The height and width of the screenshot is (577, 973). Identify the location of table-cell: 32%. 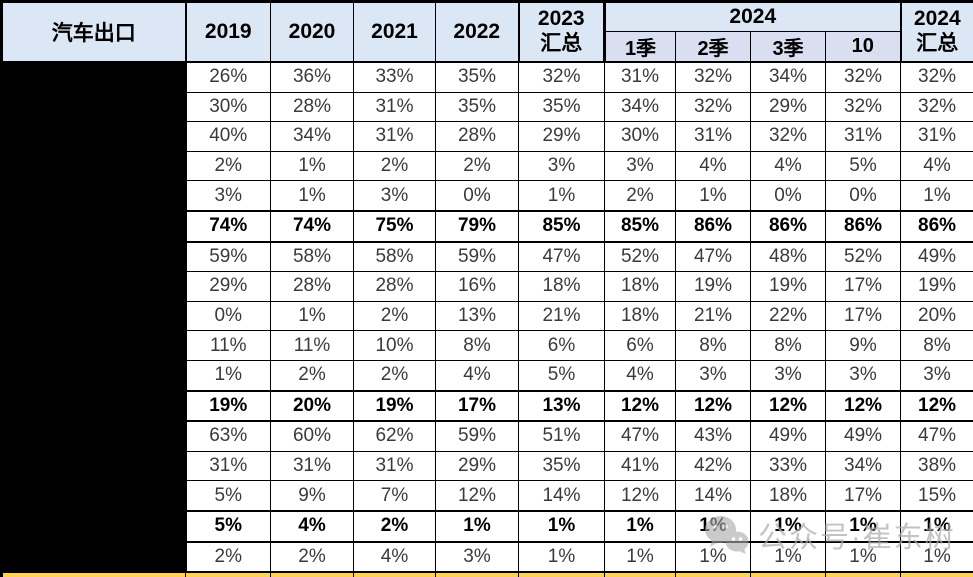
(788, 136).